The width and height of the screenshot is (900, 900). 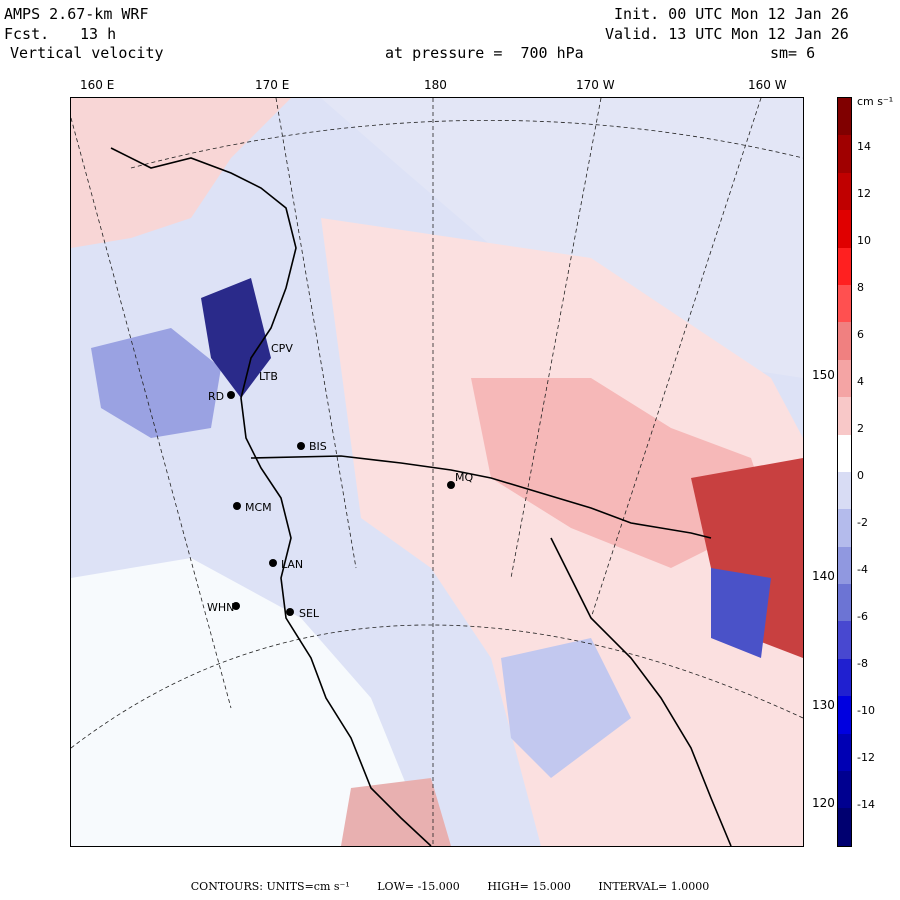 What do you see at coordinates (862, 569) in the screenshot?
I see `colorbar-tick-label: -4` at bounding box center [862, 569].